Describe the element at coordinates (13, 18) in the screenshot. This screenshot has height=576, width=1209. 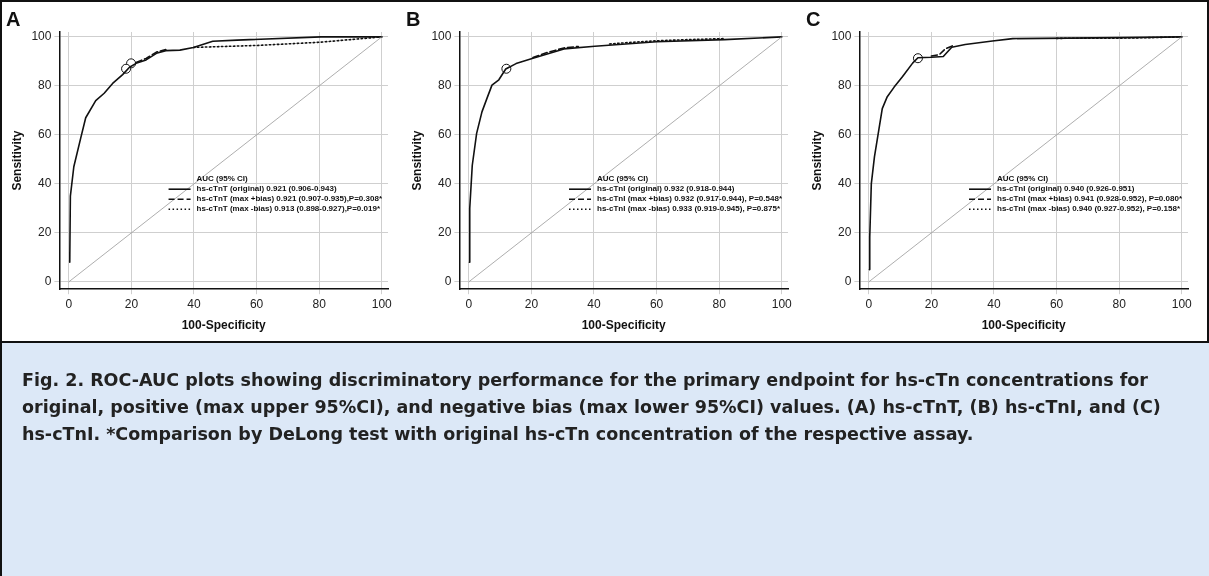
I see `chart-title: A` at that location.